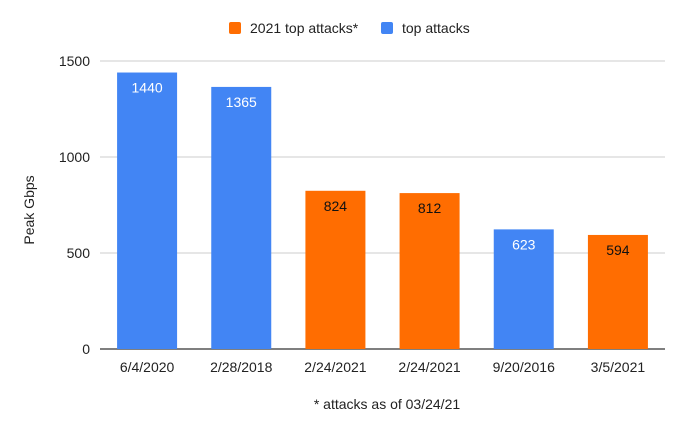  What do you see at coordinates (387, 404) in the screenshot?
I see `footnote: * attacks as of 03/24/21` at bounding box center [387, 404].